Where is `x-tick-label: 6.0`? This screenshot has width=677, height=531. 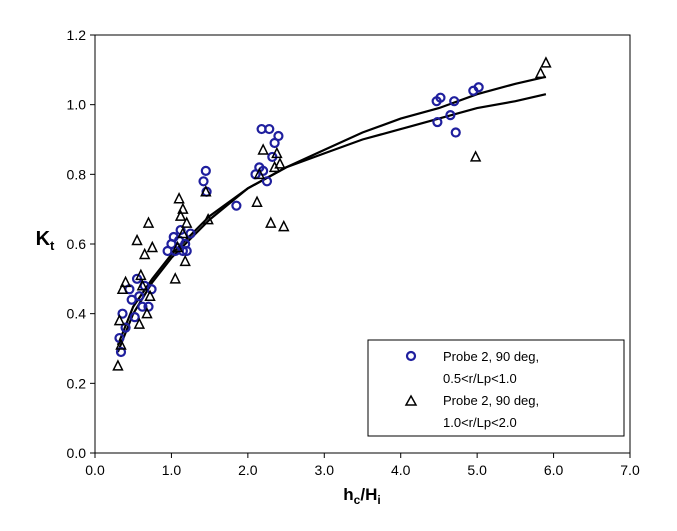 x-tick-label: 6.0 is located at coordinates (554, 470).